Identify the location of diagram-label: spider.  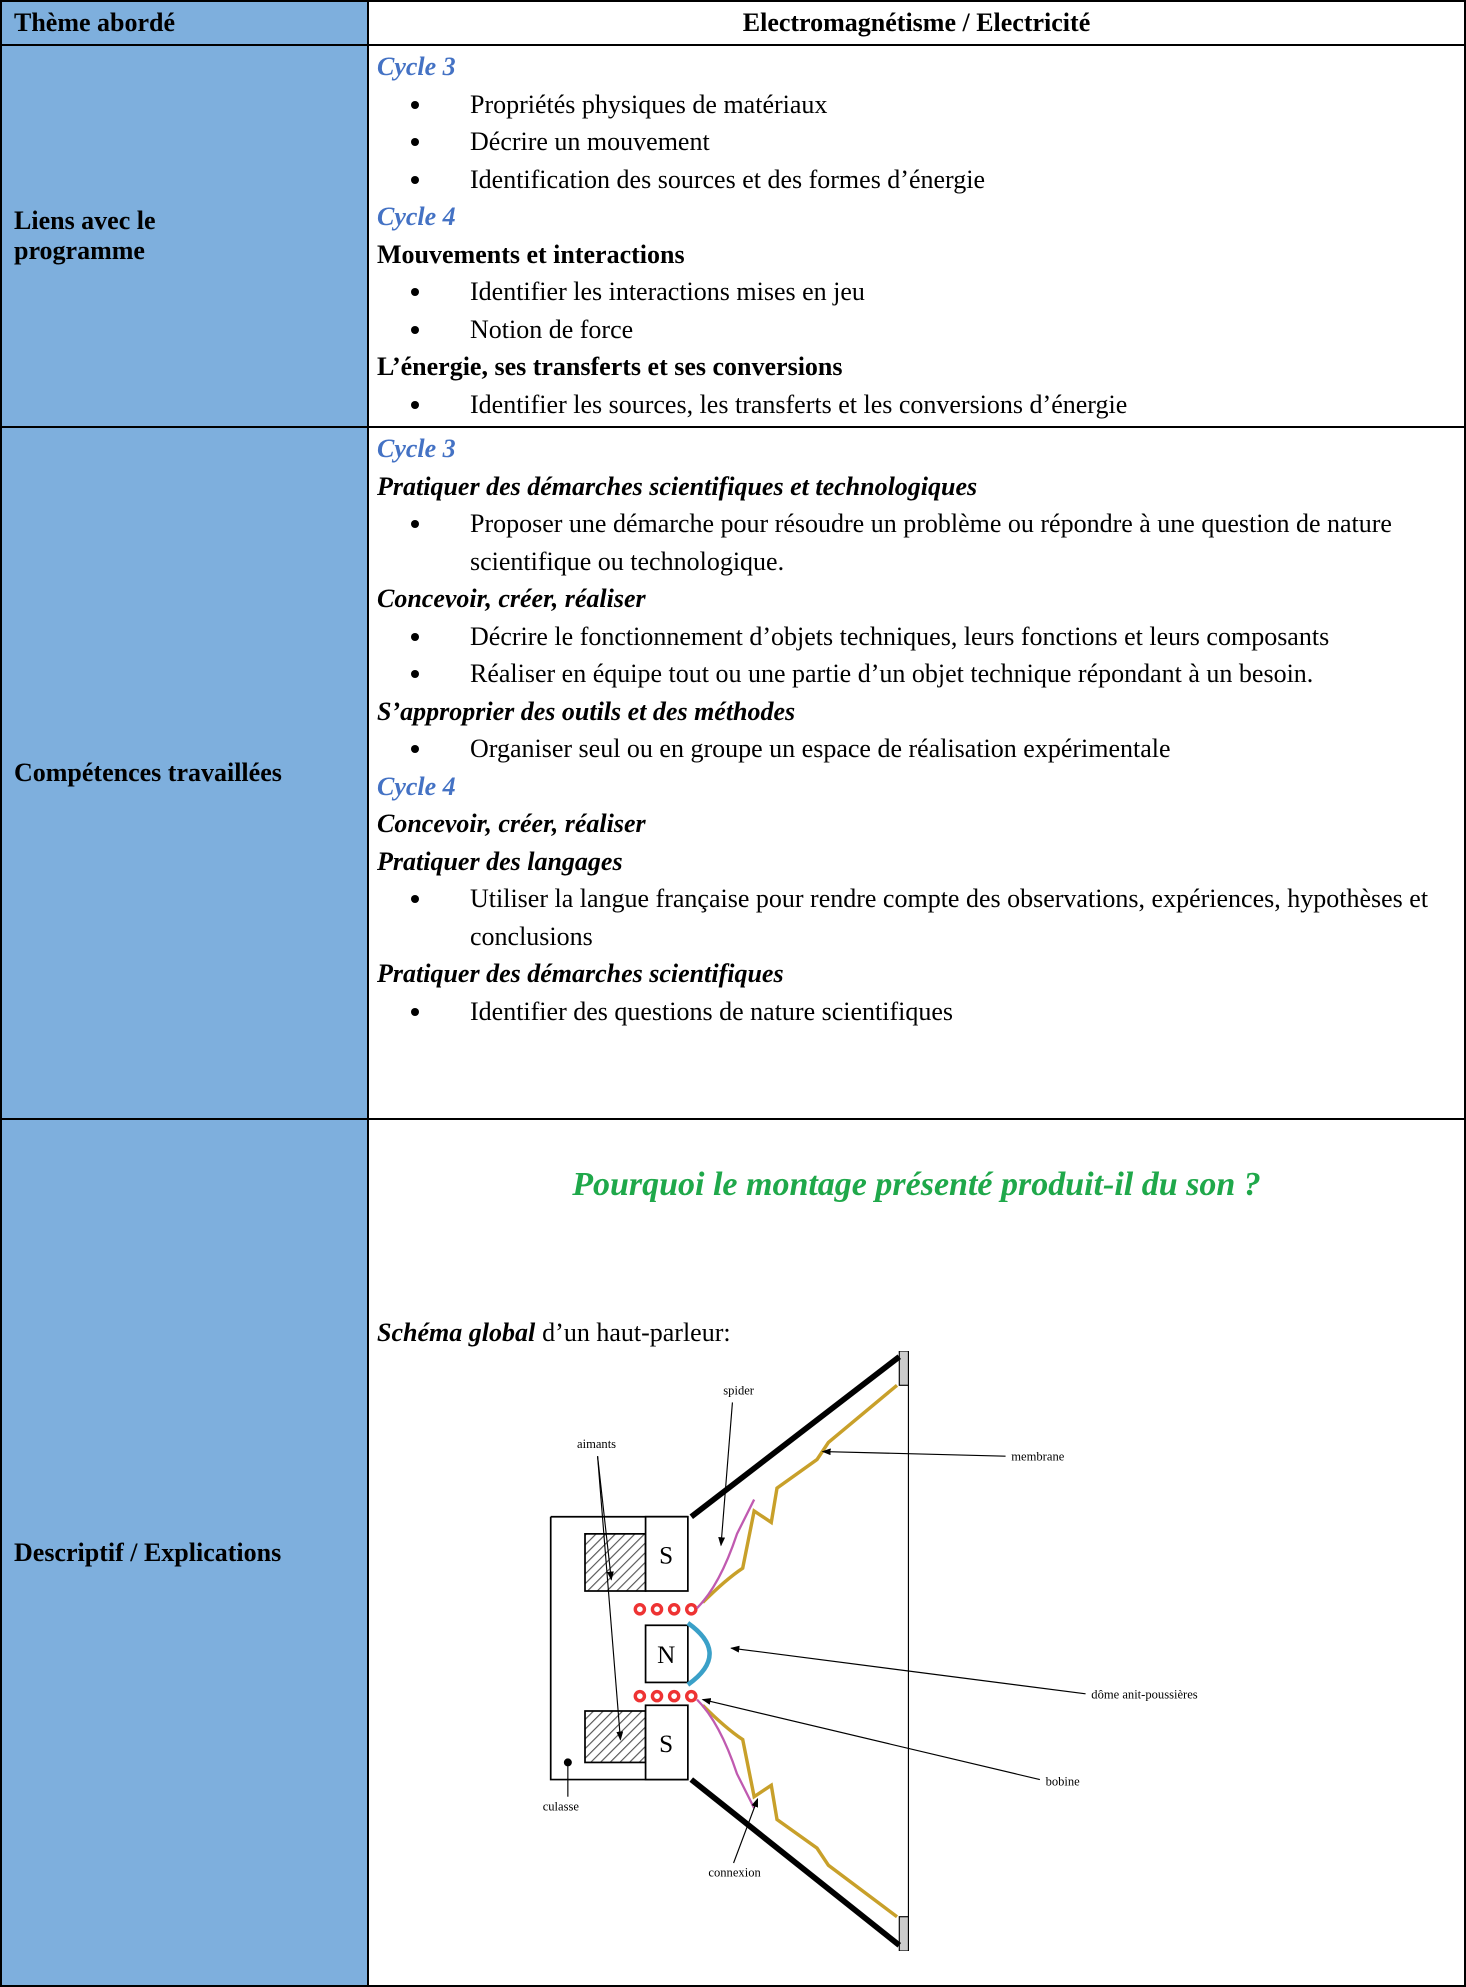
(739, 1390).